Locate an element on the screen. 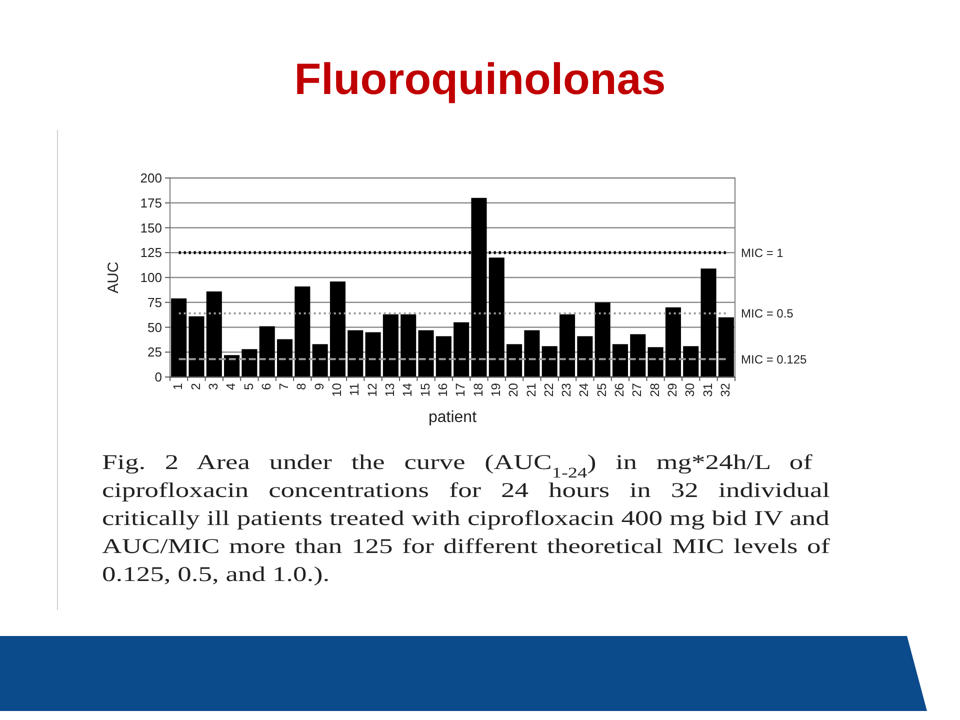 The height and width of the screenshot is (720, 960). y-tick-label: 125 is located at coordinates (151, 252).